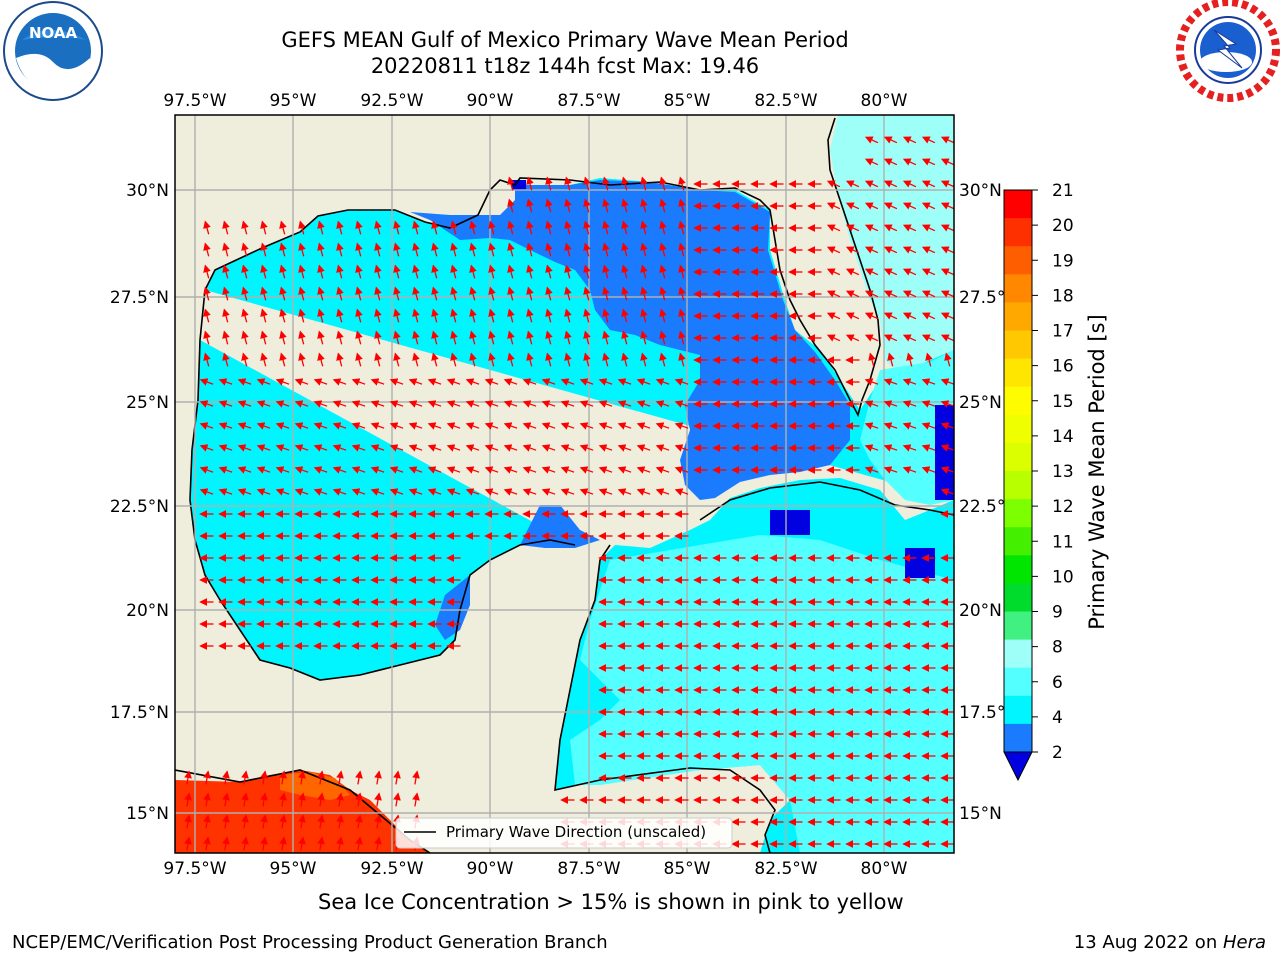 The width and height of the screenshot is (1280, 960). What do you see at coordinates (884, 869) in the screenshot?
I see `lon-label-bottom: 80°W` at bounding box center [884, 869].